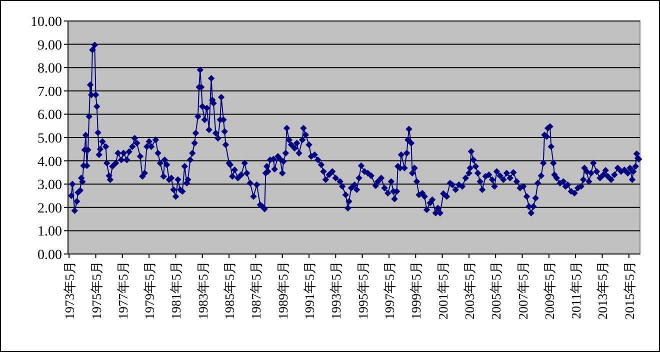  I want to click on x-tick-label: 1997年5月, so click(389, 290).